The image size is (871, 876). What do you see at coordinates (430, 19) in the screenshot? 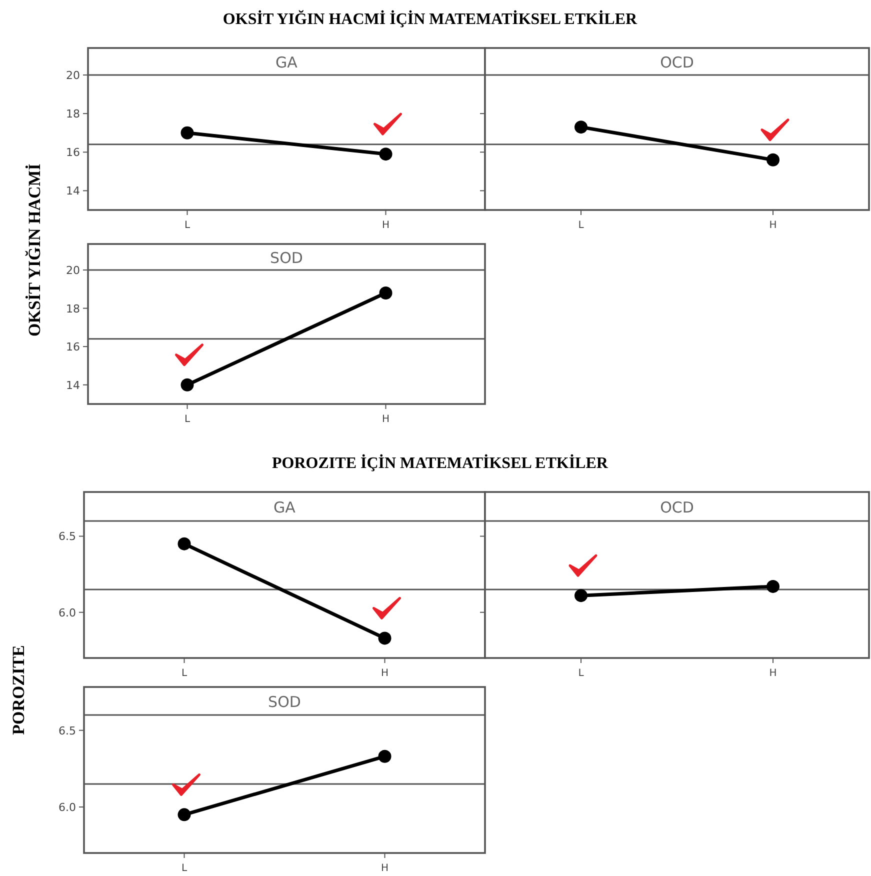
I see `chart-title: OKSİT YIĞIN HACMİ İÇİN MATEMATİKSEL ETKİLER` at bounding box center [430, 19].